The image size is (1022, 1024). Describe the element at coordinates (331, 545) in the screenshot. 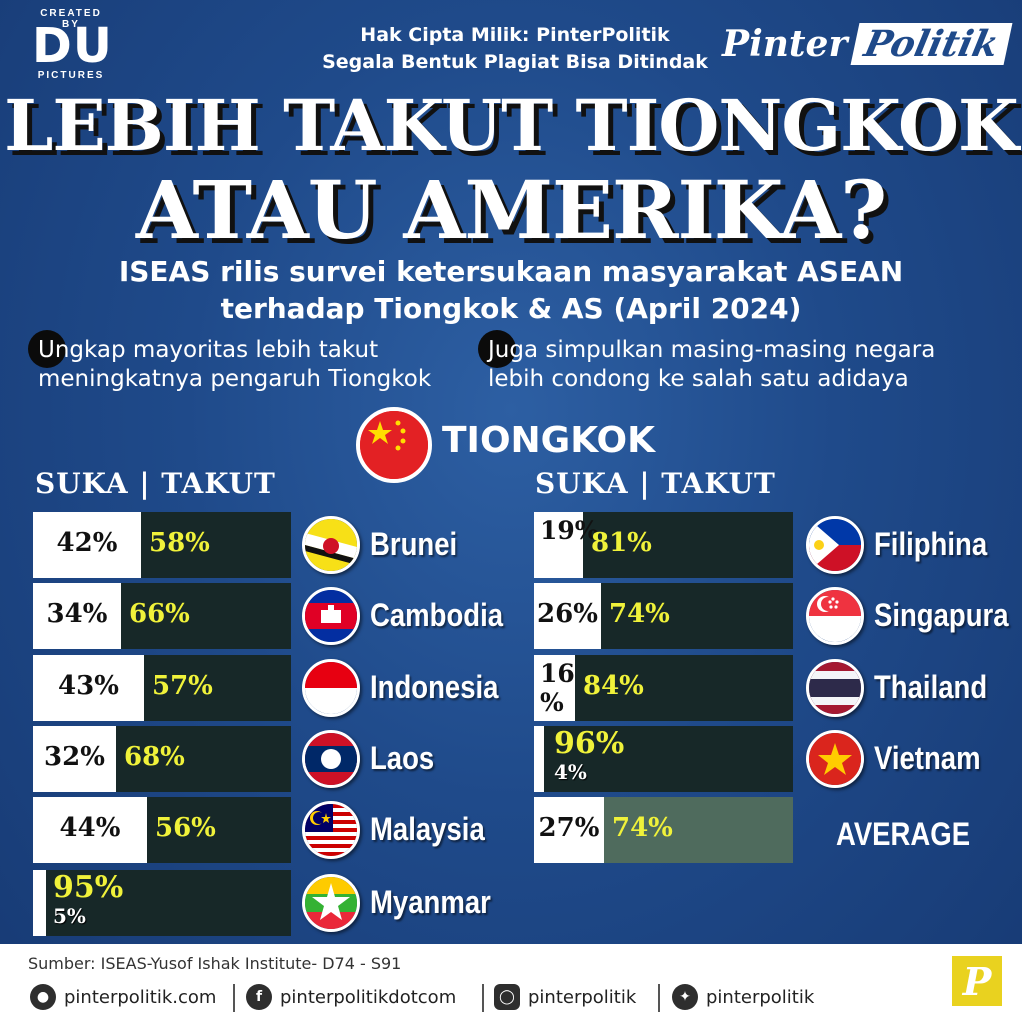

I see `brunei-flag-icon` at that location.